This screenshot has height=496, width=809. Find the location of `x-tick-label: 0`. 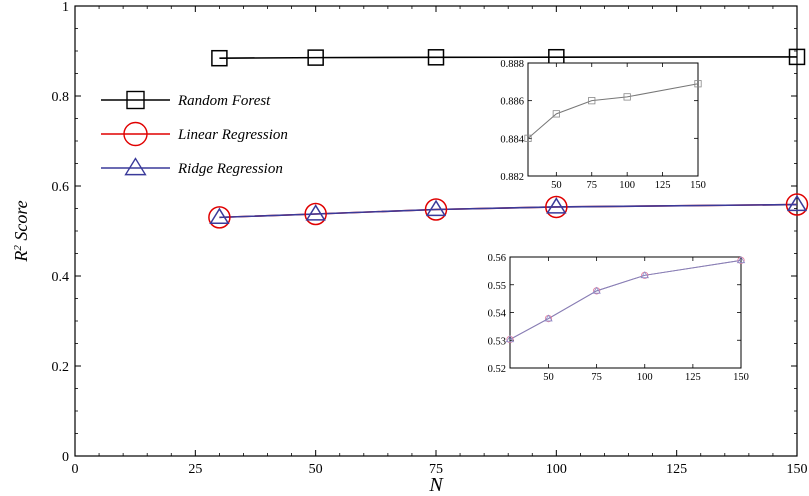

x-tick-label: 0 is located at coordinates (75, 469).